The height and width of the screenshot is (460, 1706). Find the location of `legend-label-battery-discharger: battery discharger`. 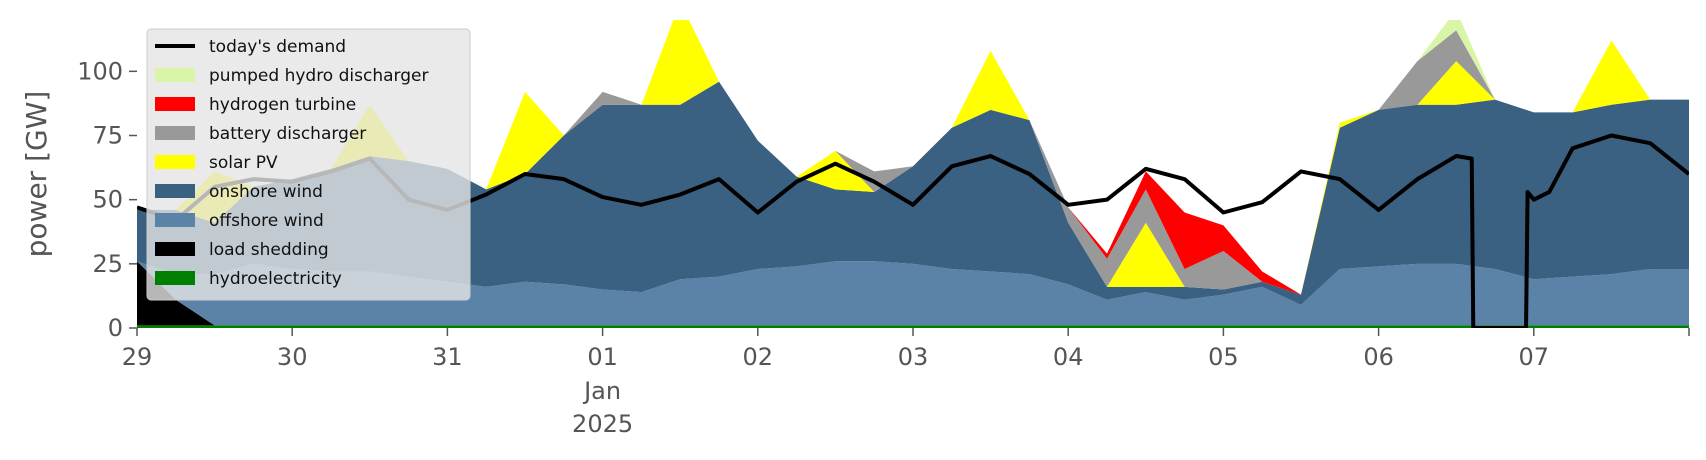

legend-label-battery-discharger: battery discharger is located at coordinates (287, 134).